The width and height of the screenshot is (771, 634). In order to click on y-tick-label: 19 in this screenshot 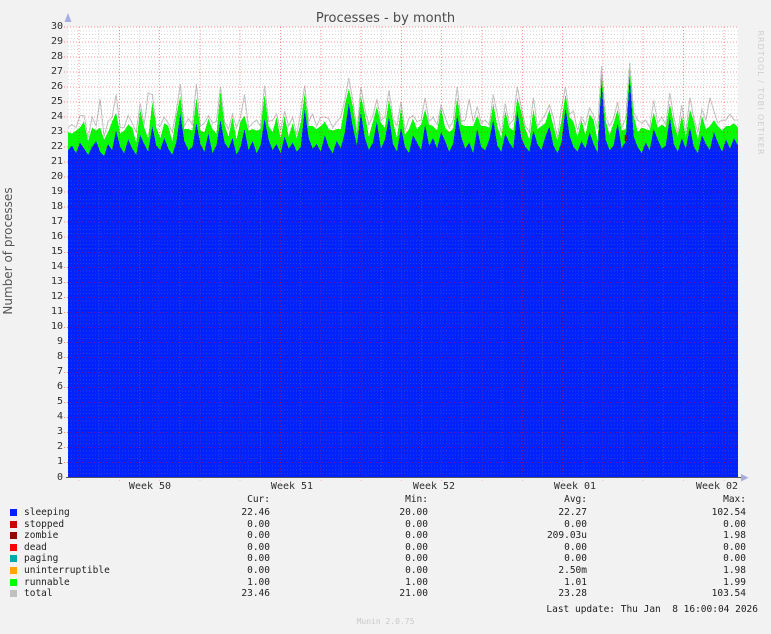, I will do `click(56, 191)`.